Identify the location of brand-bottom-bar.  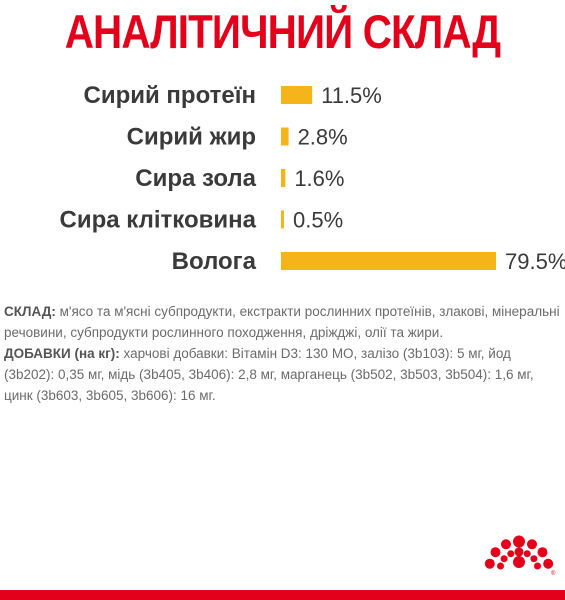
(282, 595).